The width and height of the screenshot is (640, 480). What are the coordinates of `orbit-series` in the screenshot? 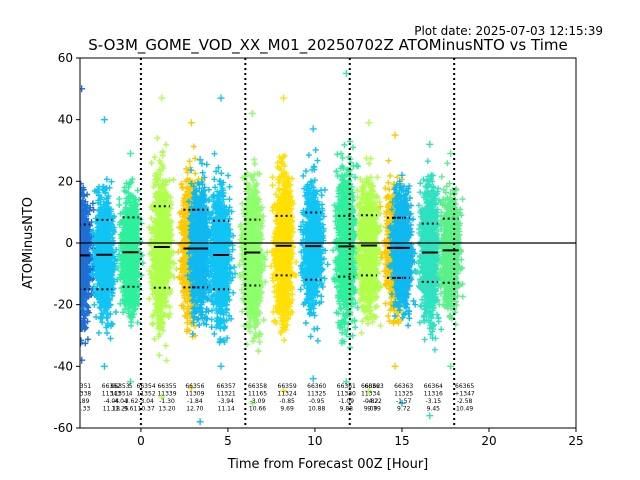 It's located at (89, 224).